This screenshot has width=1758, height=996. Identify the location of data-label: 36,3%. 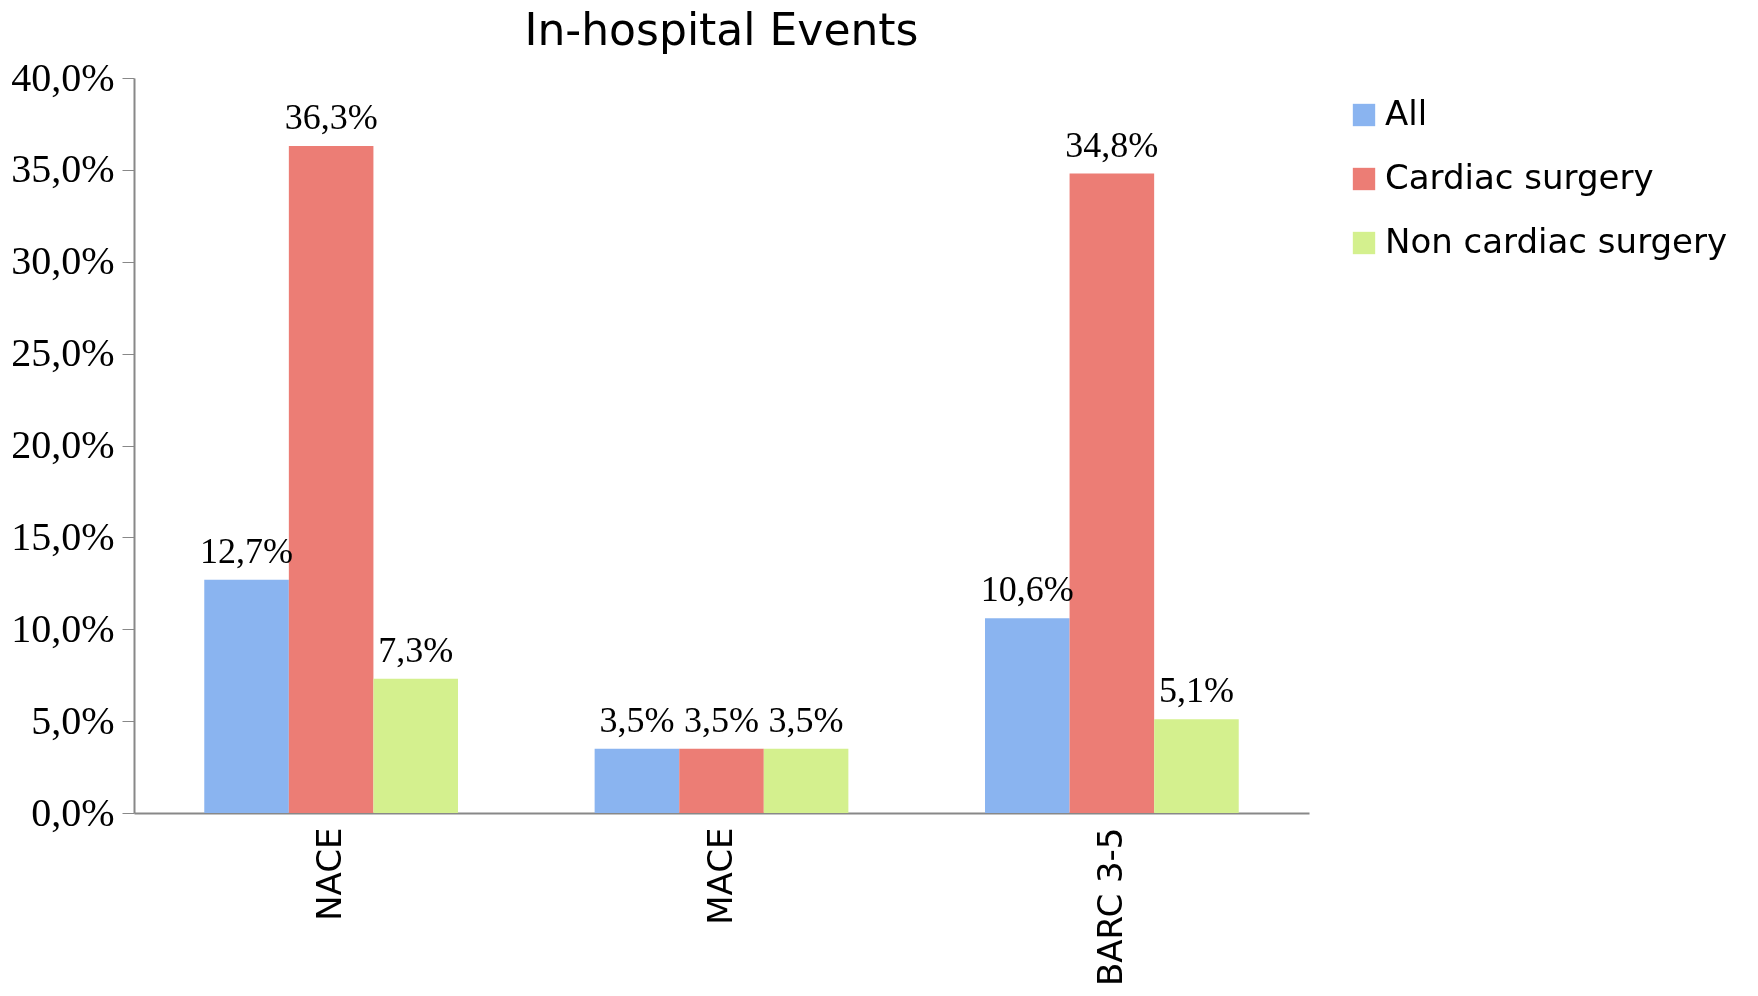
(331, 116).